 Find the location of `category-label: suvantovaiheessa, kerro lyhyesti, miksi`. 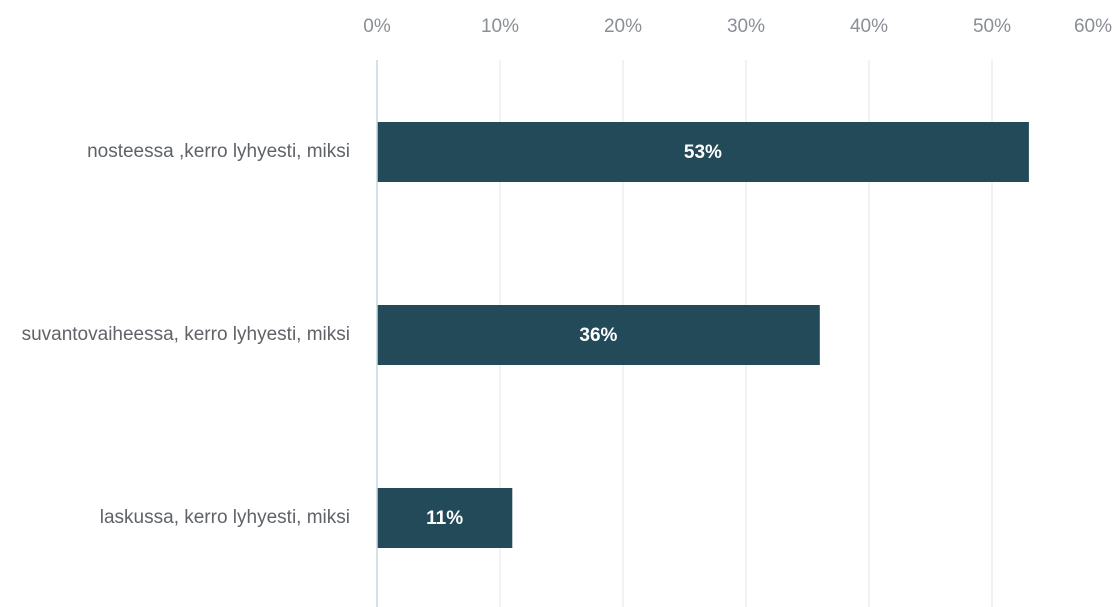

category-label: suvantovaiheessa, kerro lyhyesti, miksi is located at coordinates (186, 334).